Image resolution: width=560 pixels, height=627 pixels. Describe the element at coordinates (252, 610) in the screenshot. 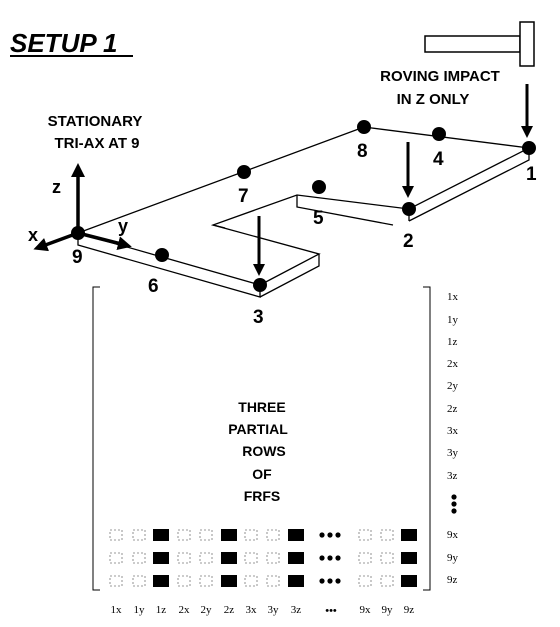

I see `column-label: 3x` at that location.